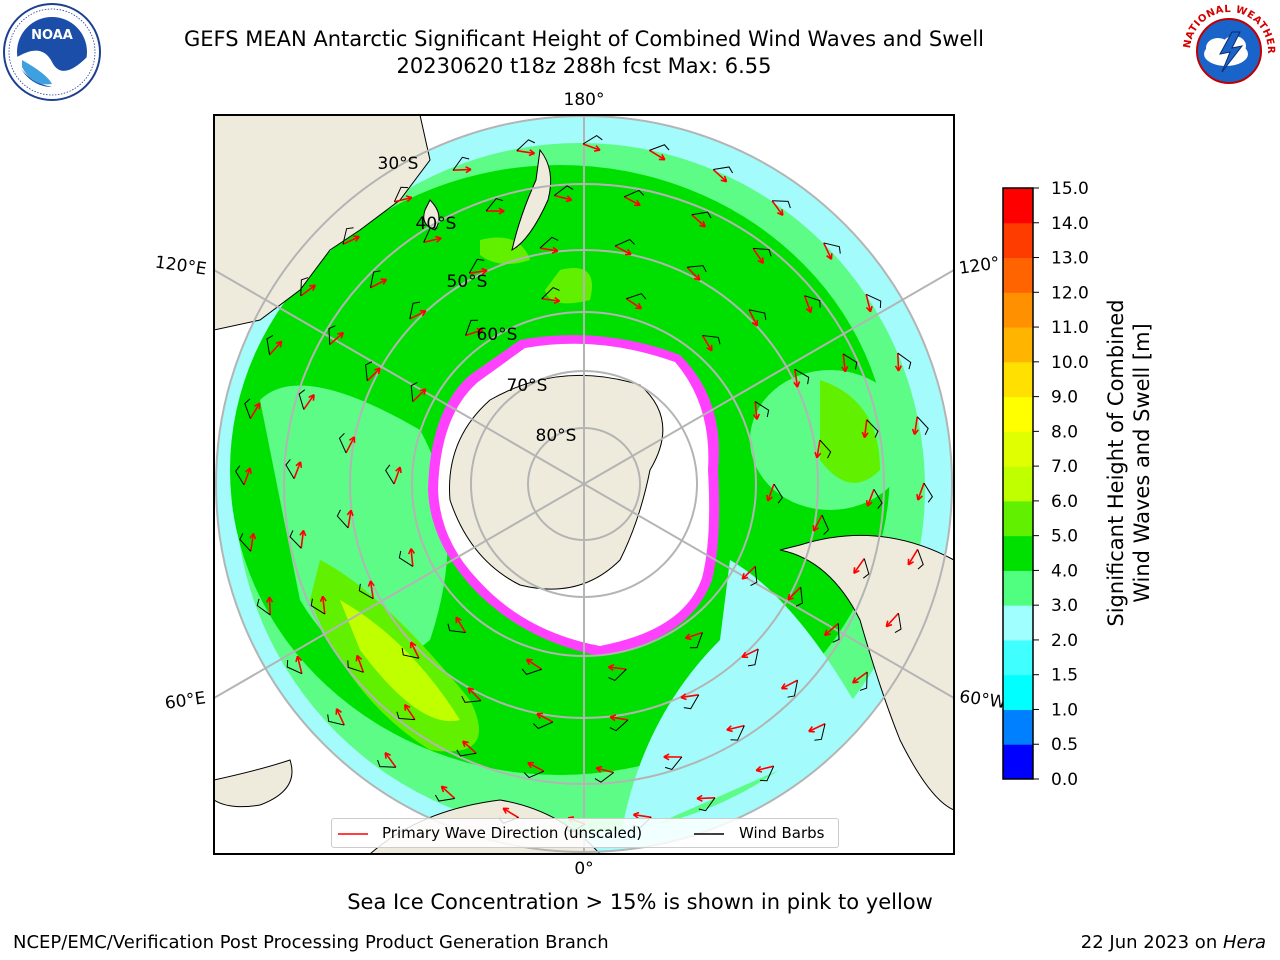 The height and width of the screenshot is (960, 1280). I want to click on lat-label-80s: 80°S, so click(556, 436).